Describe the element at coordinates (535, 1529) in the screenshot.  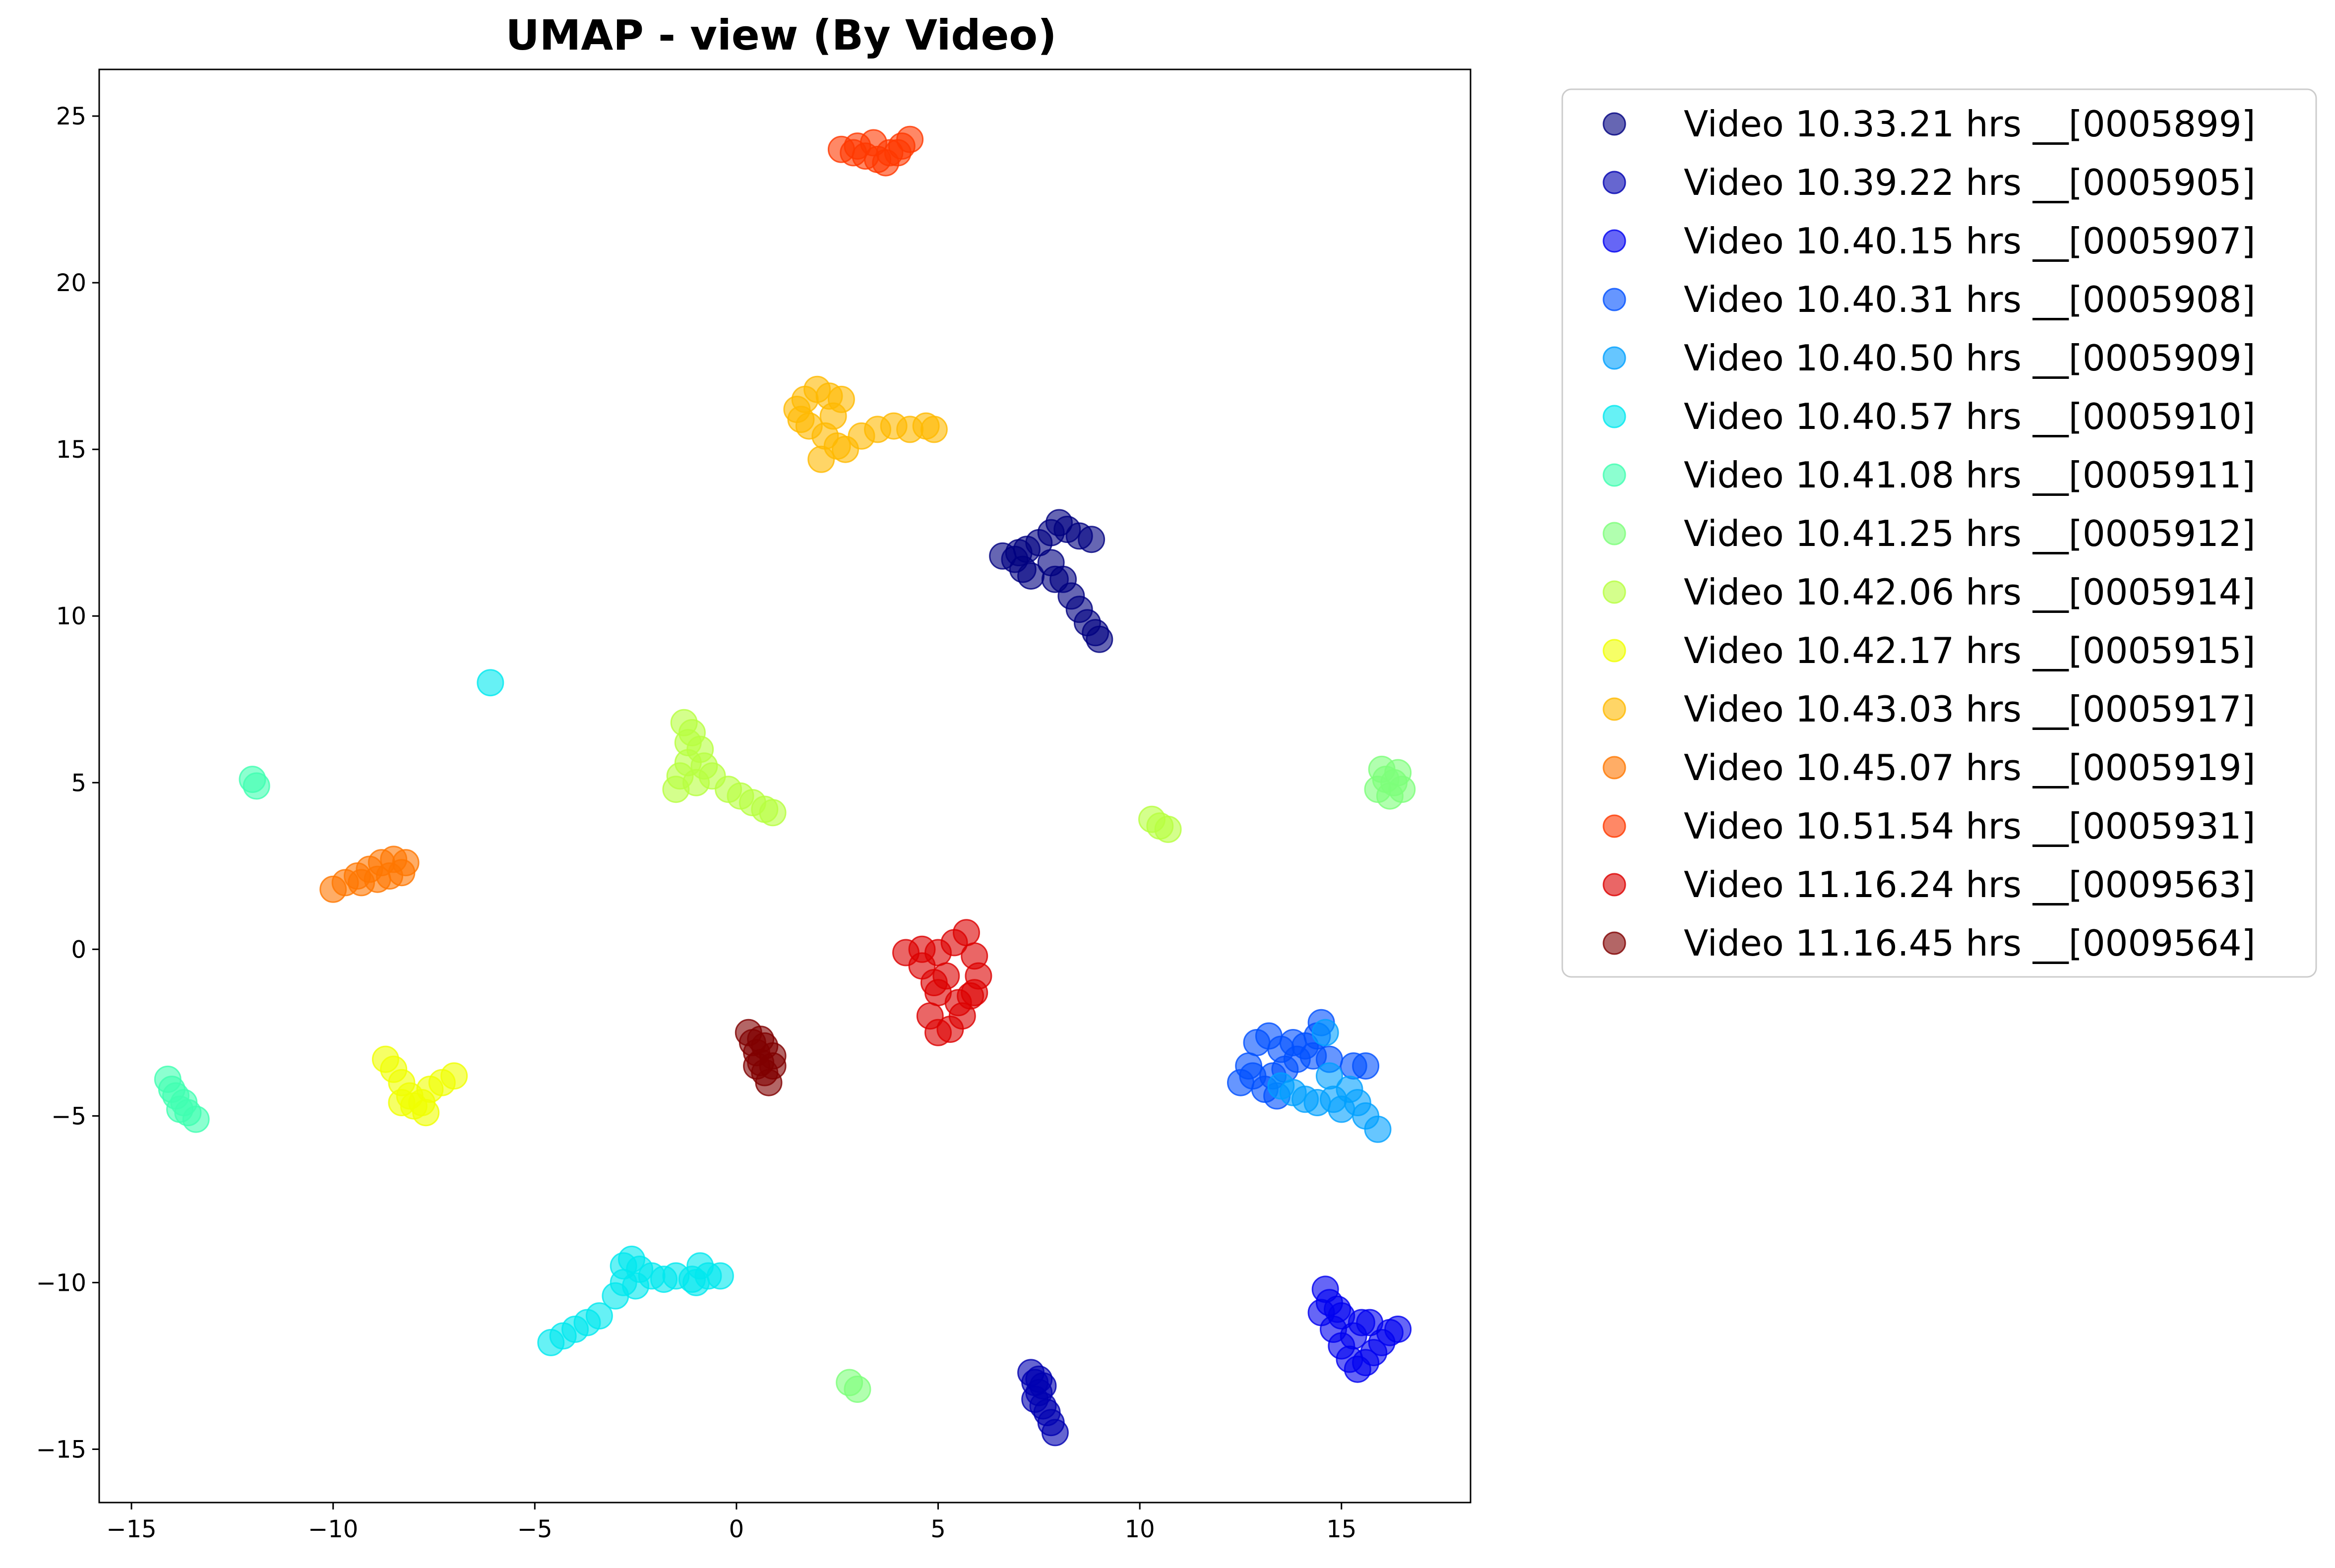
I see `x-tick-label: −5` at that location.